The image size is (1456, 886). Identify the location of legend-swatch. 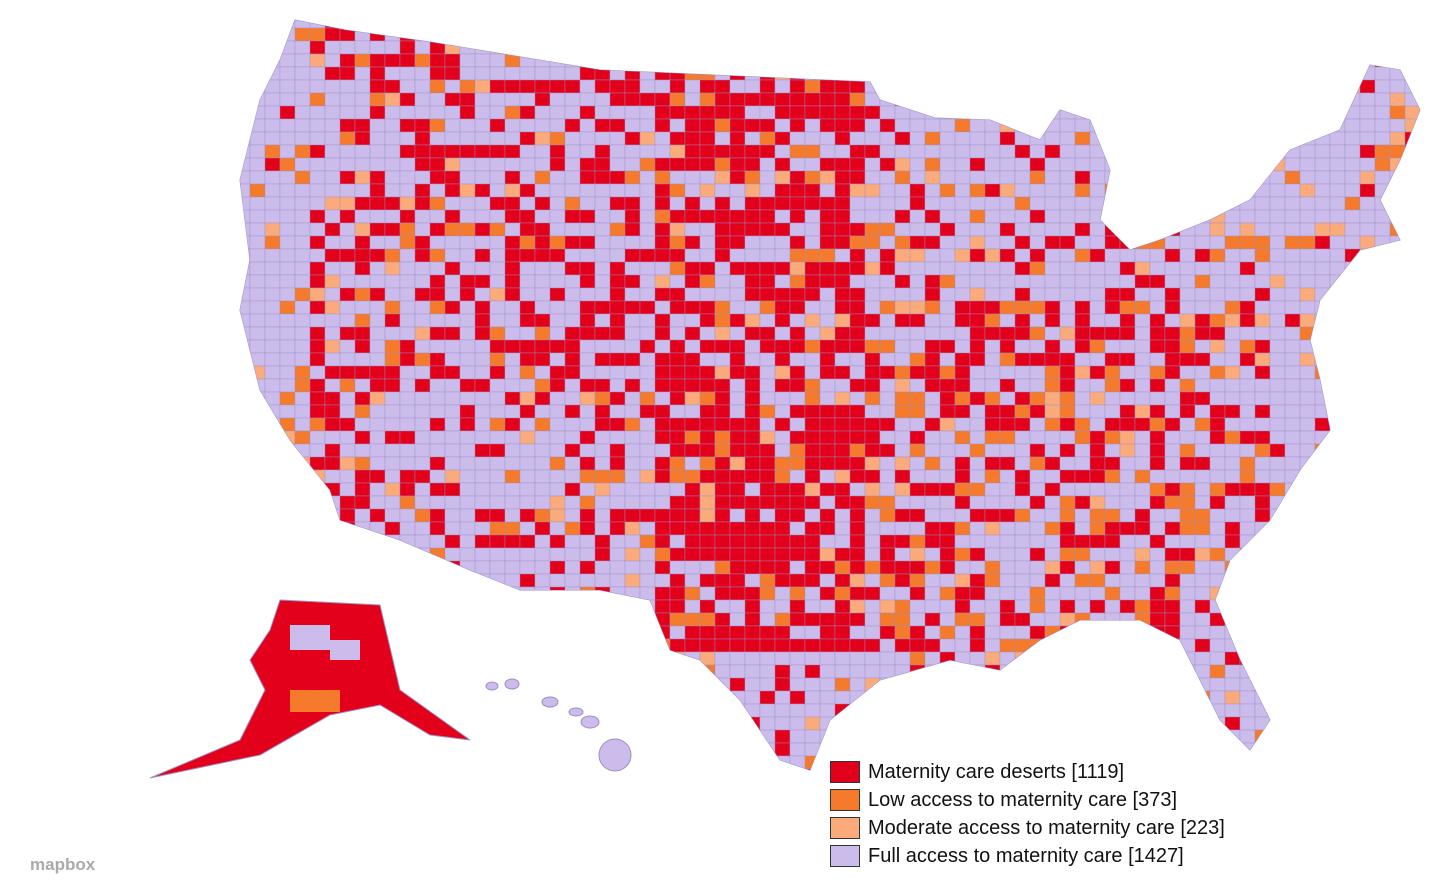
(845, 828).